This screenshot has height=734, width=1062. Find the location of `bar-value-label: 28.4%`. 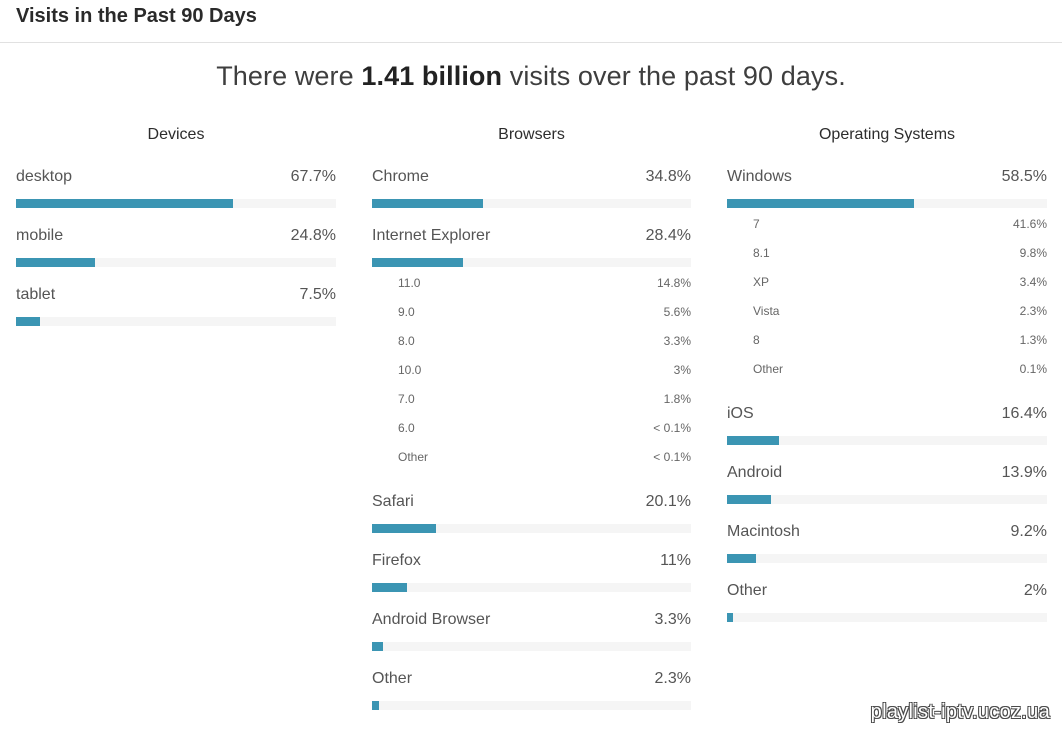

bar-value-label: 28.4% is located at coordinates (668, 235).